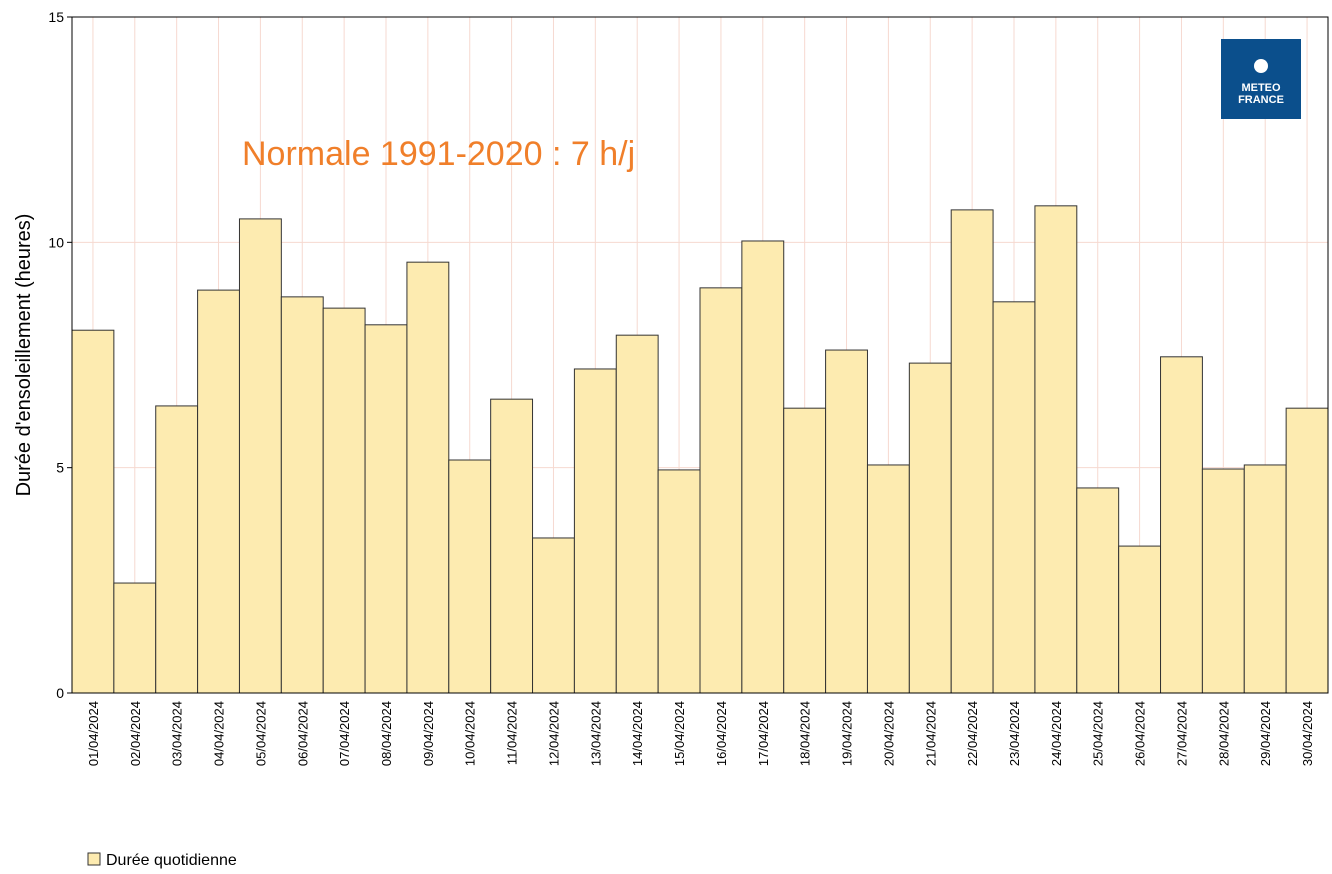 The image size is (1332, 874). What do you see at coordinates (1181, 733) in the screenshot?
I see `x-tick-label: 27/04/2024` at bounding box center [1181, 733].